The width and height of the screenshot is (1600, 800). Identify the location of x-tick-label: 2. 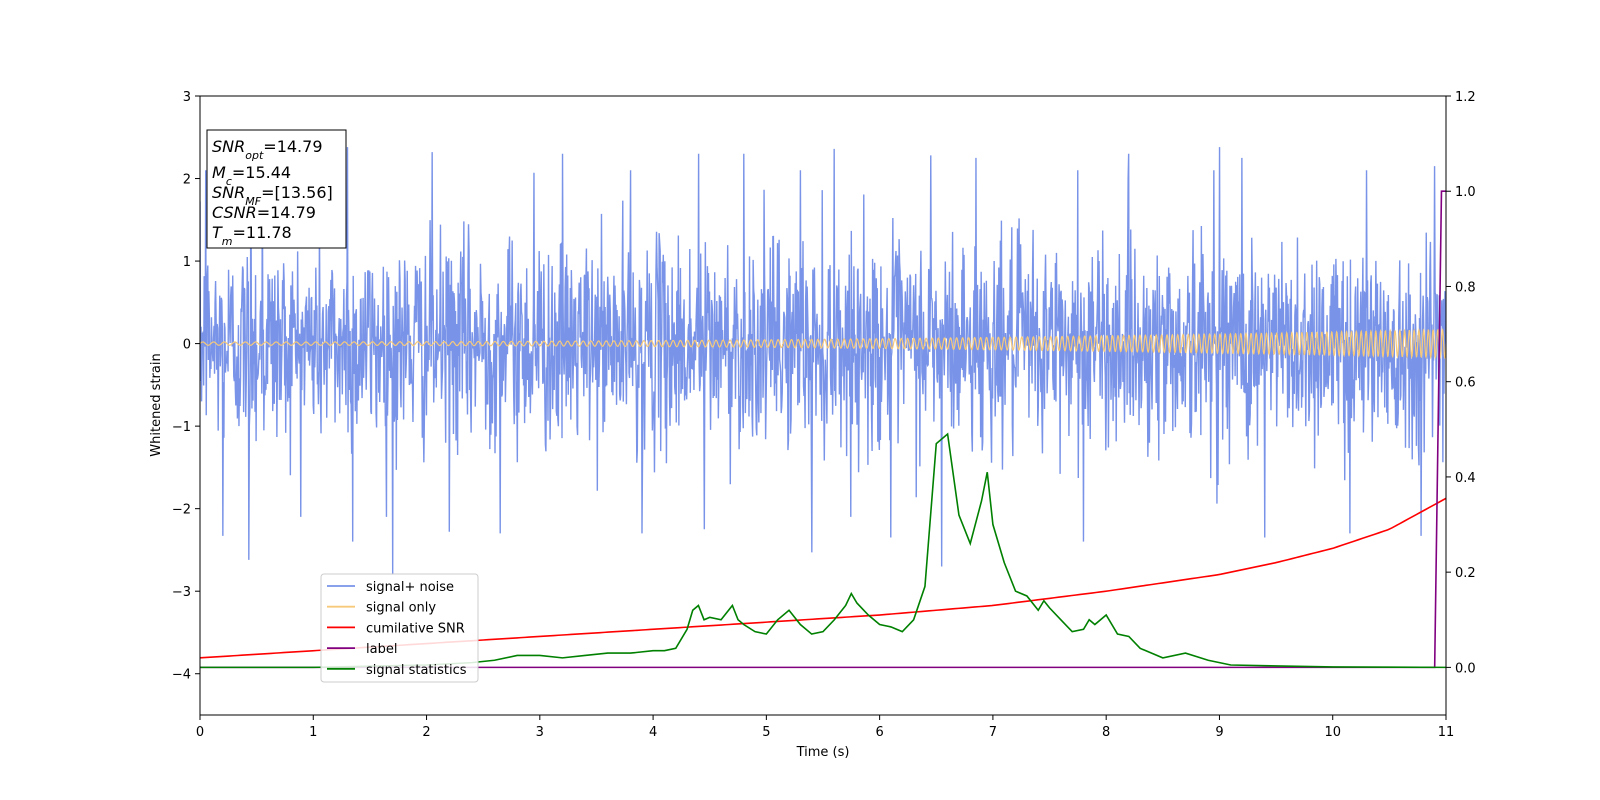
(426, 732).